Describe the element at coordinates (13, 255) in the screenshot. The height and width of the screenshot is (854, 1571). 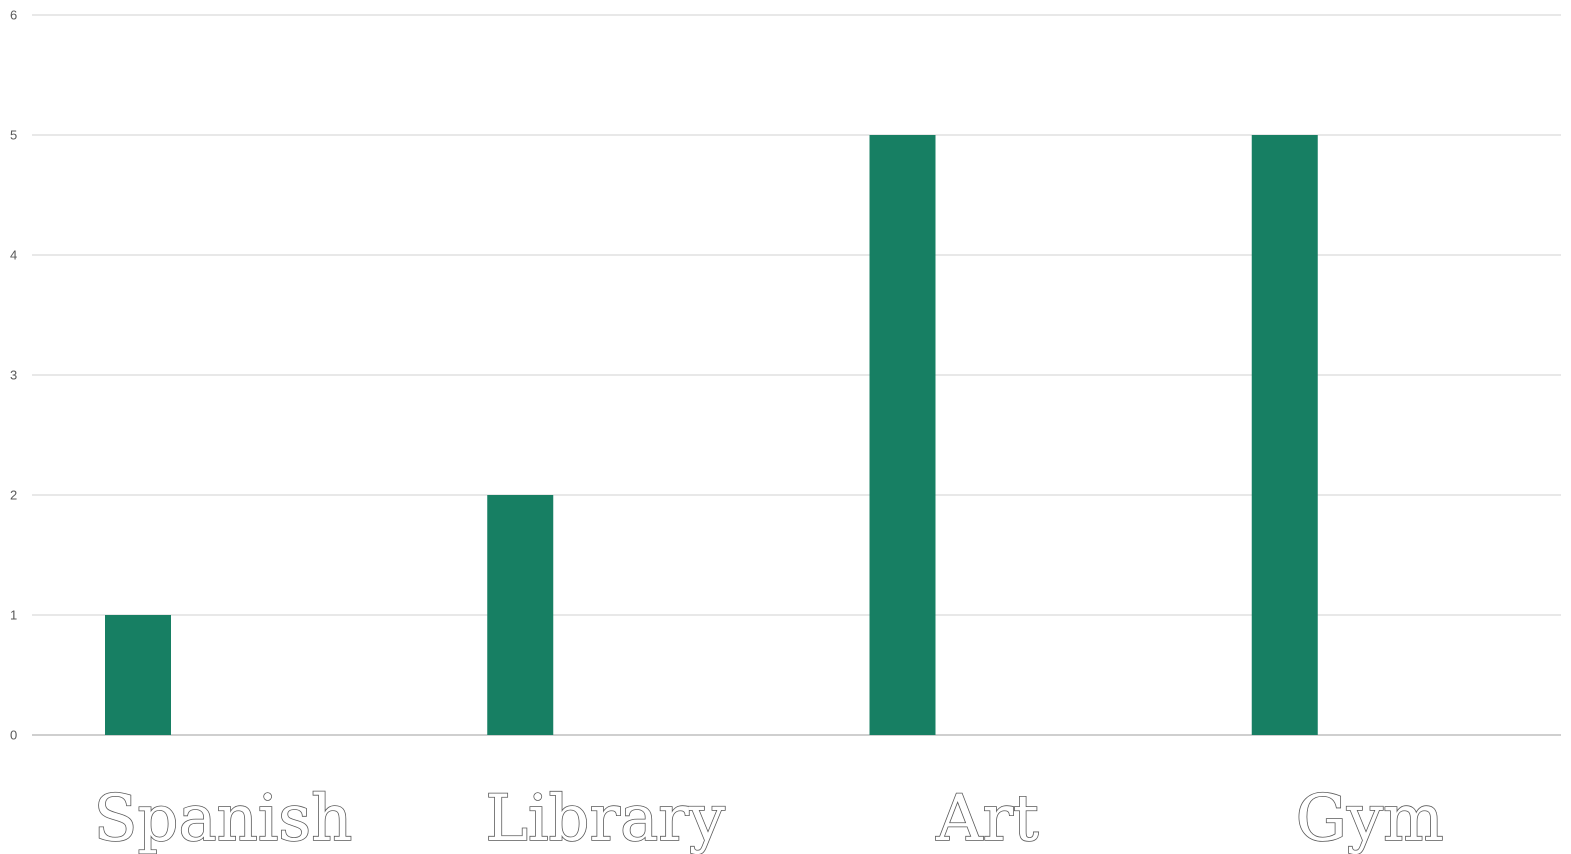
I see `y-tick-label: 4` at that location.